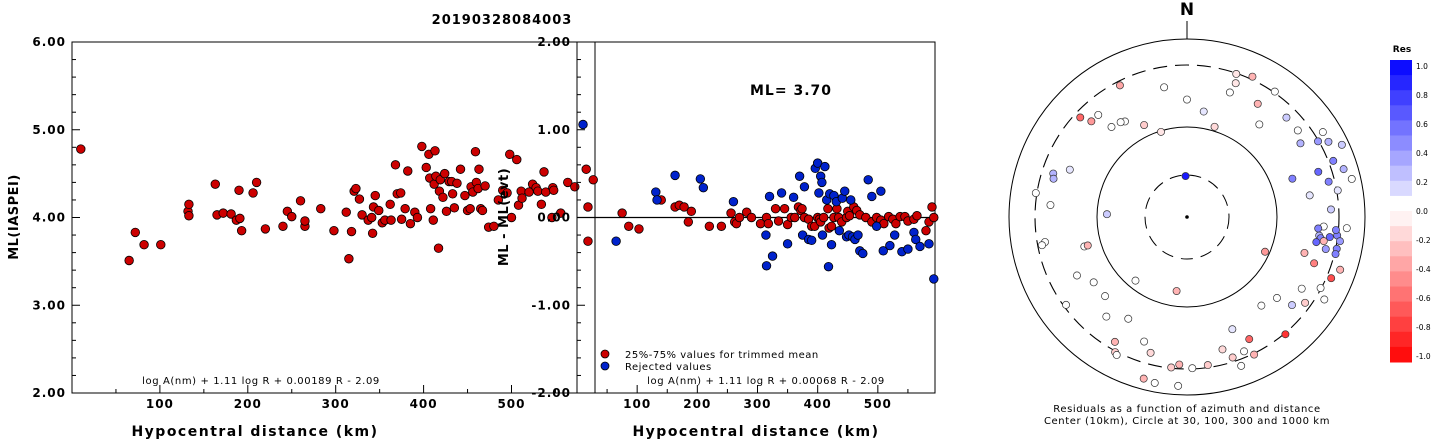 The width and height of the screenshot is (1437, 441). Describe the element at coordinates (1423, 327) in the screenshot. I see `colorbar-label: -0.8` at that location.